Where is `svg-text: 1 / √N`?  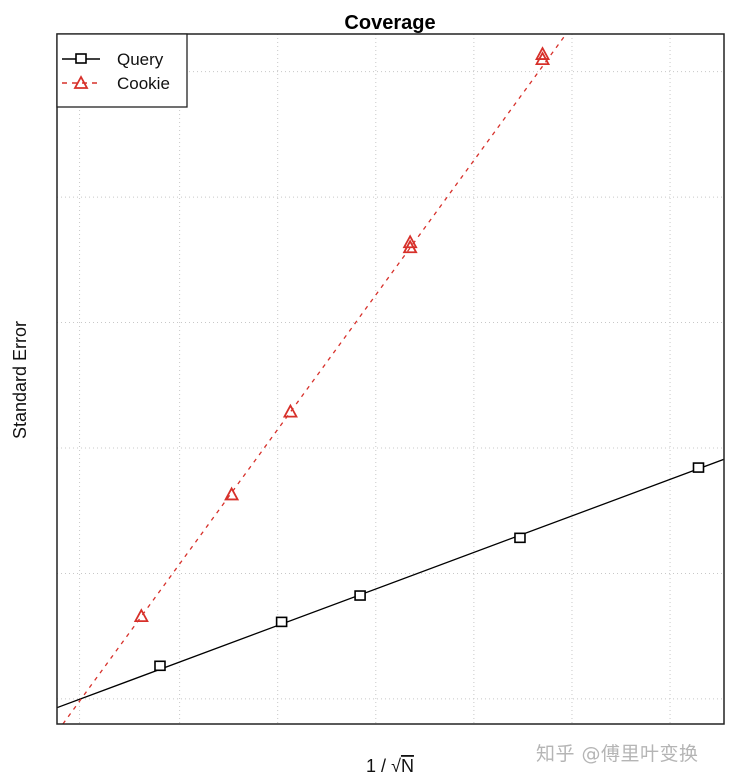
svg-text: 1 / √N is located at coordinates (390, 766).